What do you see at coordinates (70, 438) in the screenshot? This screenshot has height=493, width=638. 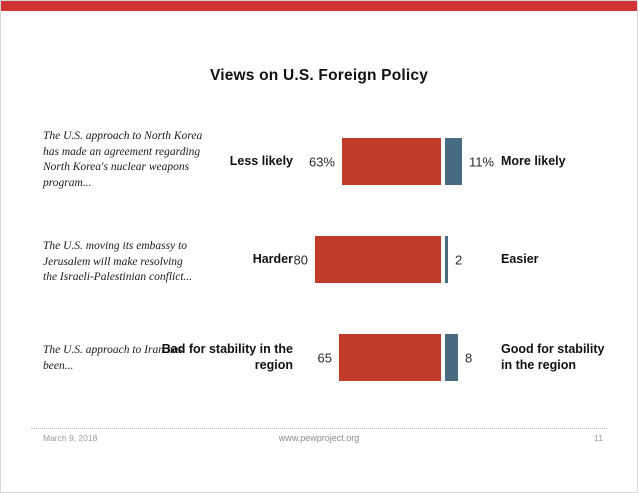 I see `footer-date: March 9, 2018` at bounding box center [70, 438].